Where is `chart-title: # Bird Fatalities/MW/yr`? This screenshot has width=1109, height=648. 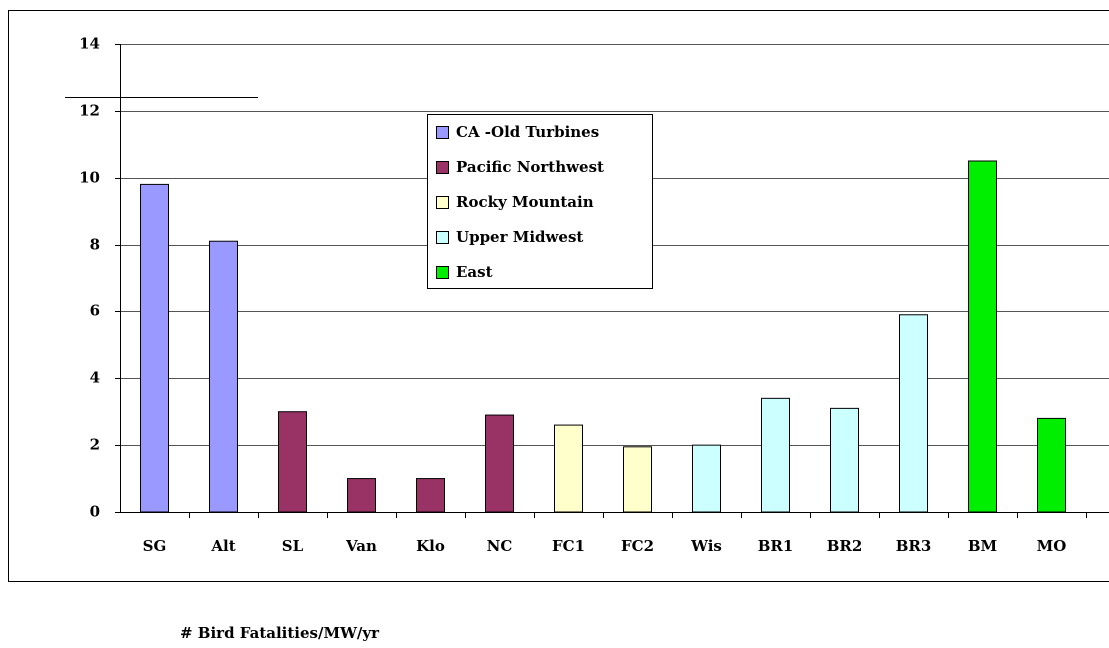 chart-title: # Bird Fatalities/MW/yr is located at coordinates (280, 633).